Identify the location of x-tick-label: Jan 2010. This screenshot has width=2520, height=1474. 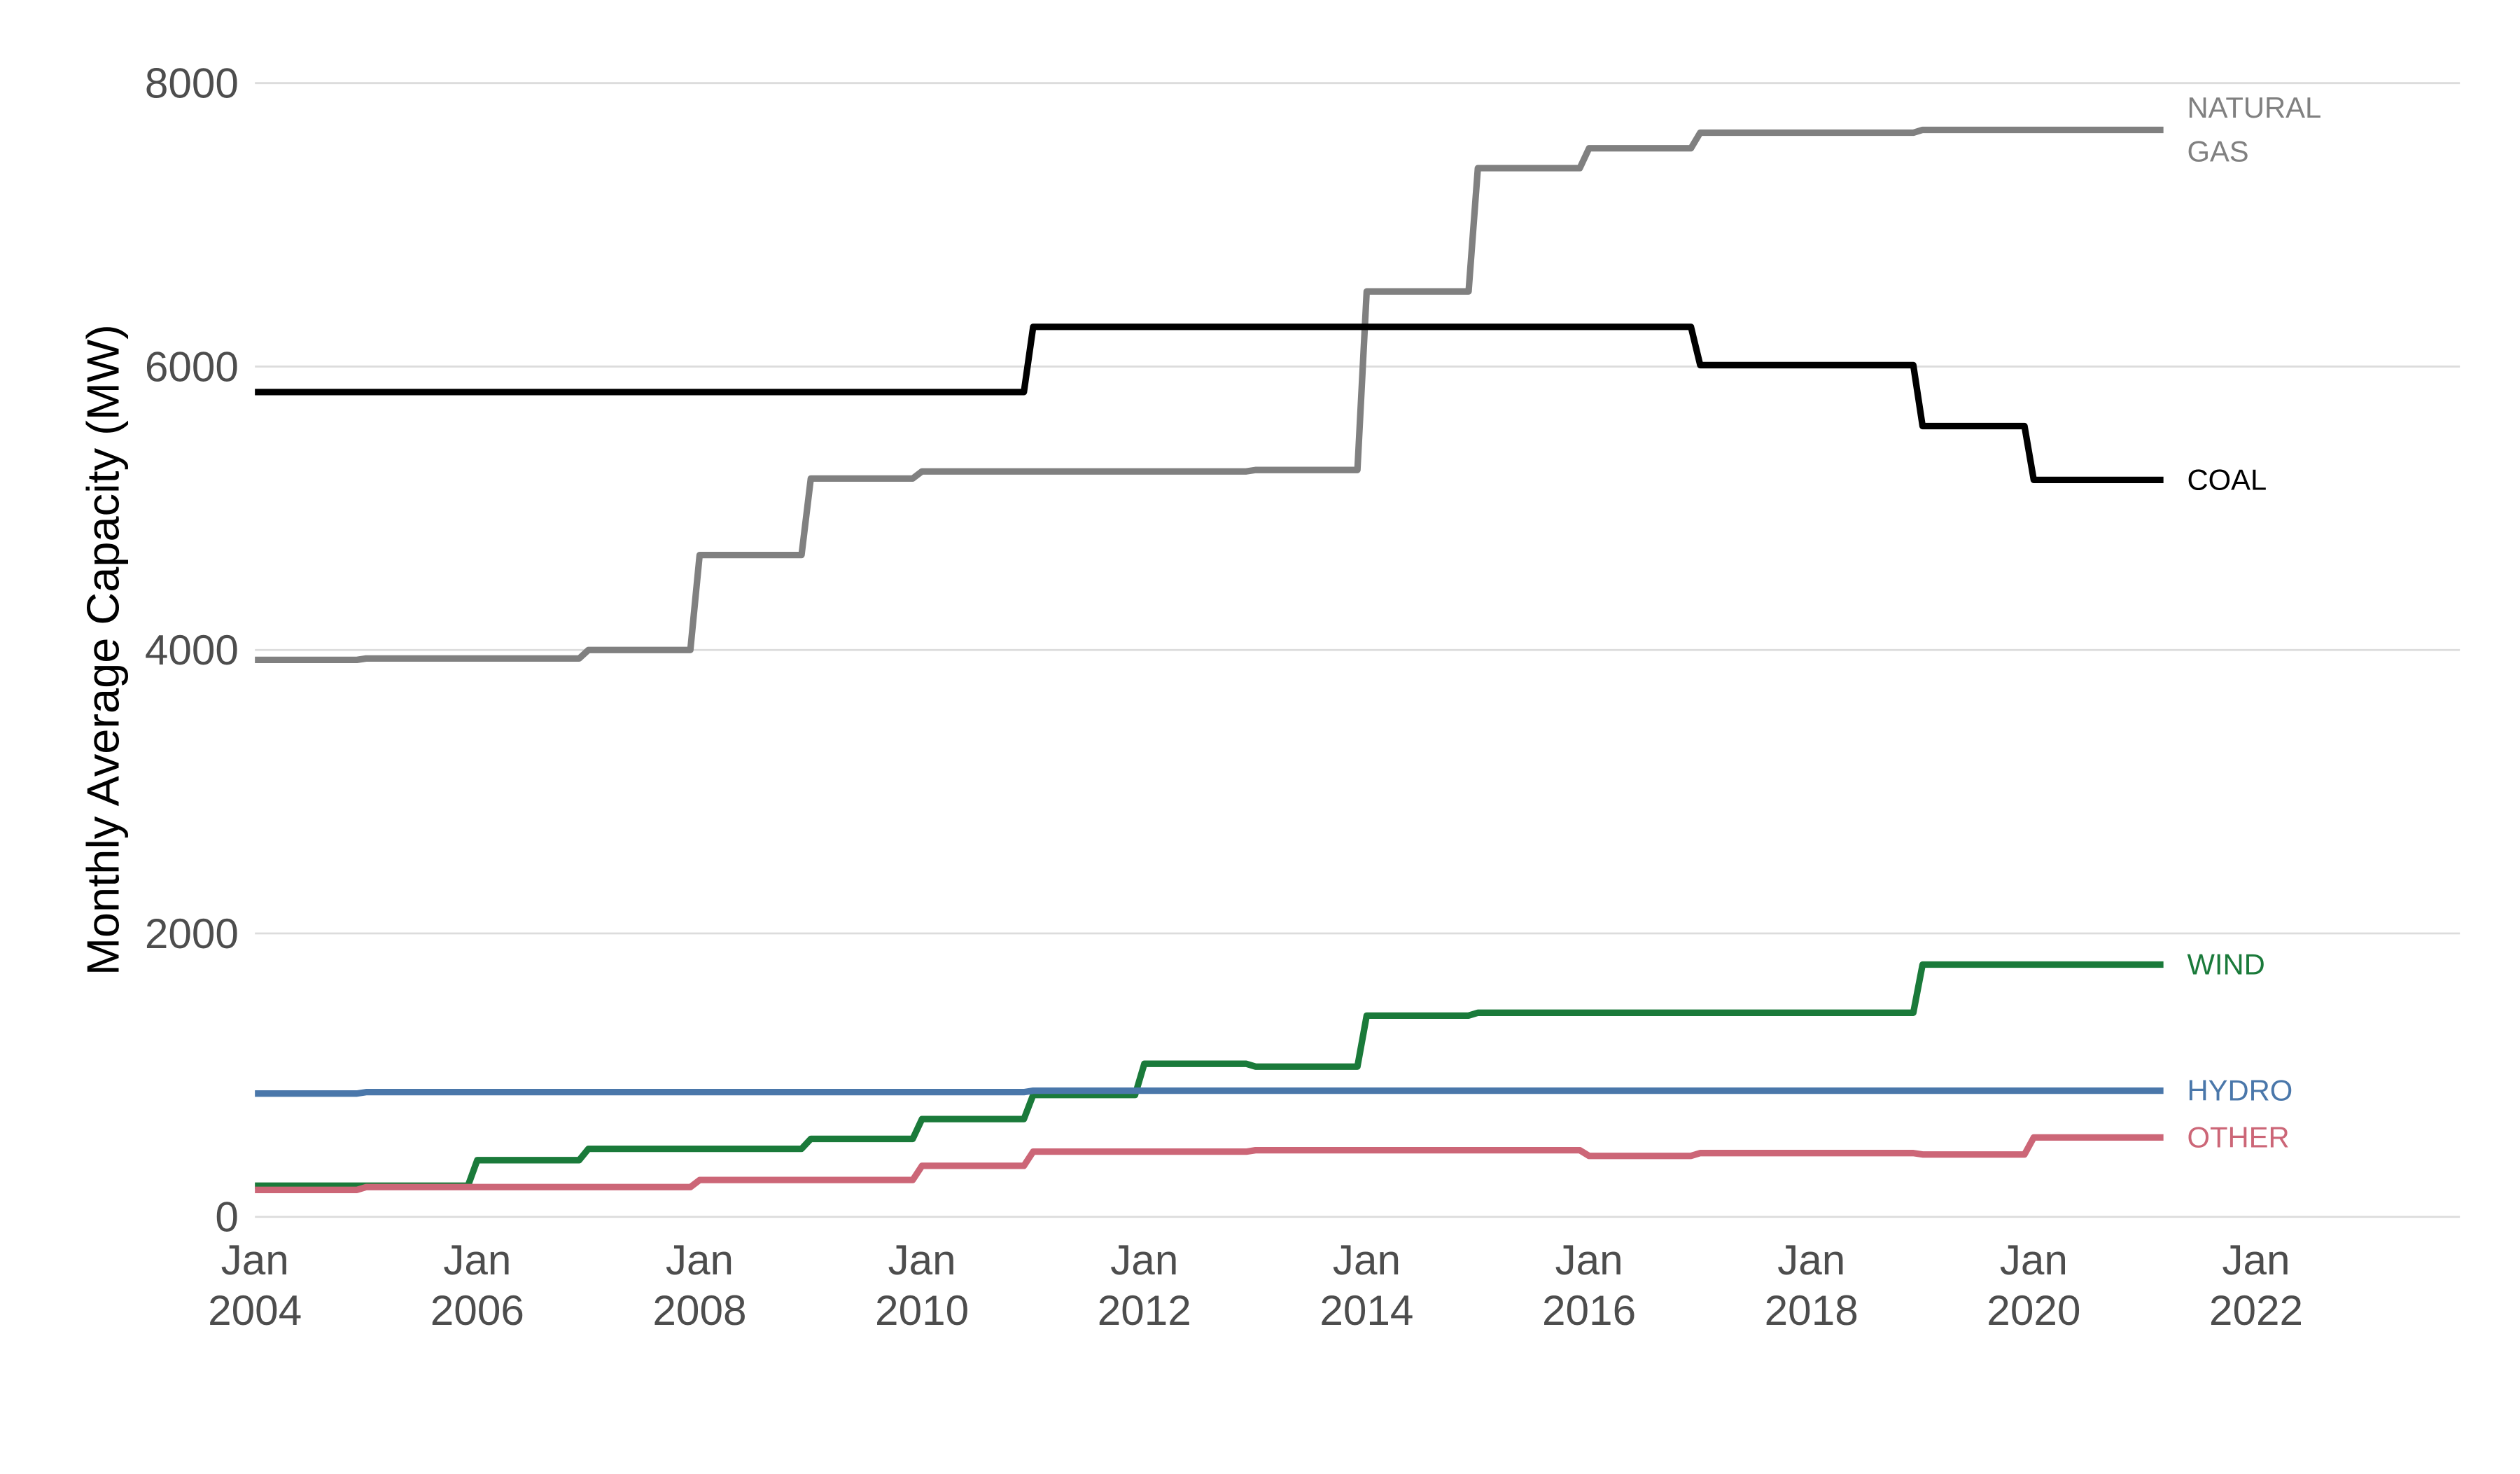
(922, 1285).